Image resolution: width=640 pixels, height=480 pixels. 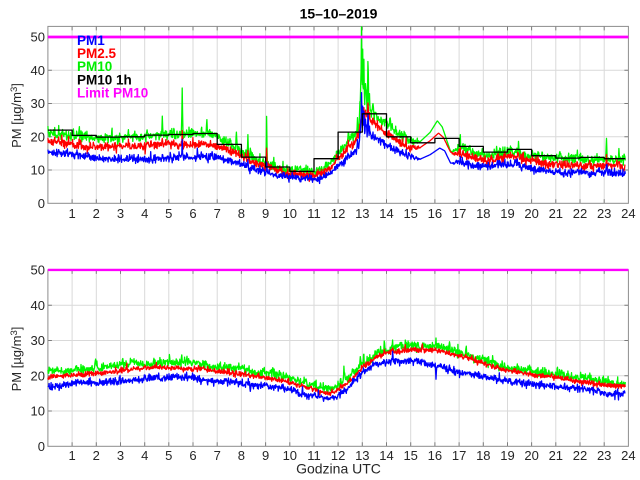 I want to click on svg-text: PM10, so click(x=94, y=66).